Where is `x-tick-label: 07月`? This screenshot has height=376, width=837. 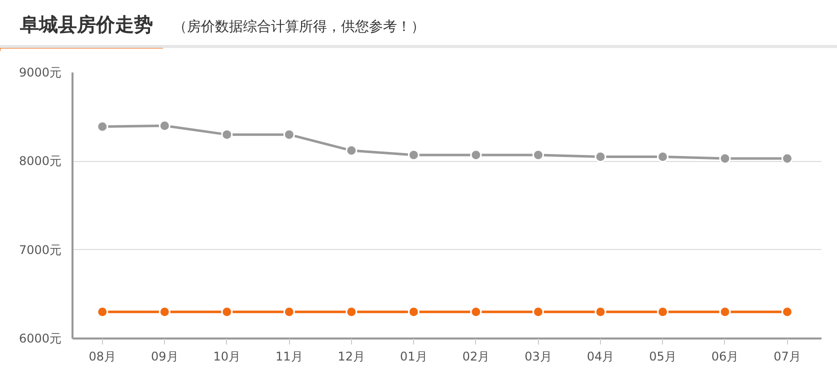 x-tick-label: 07月 is located at coordinates (787, 357).